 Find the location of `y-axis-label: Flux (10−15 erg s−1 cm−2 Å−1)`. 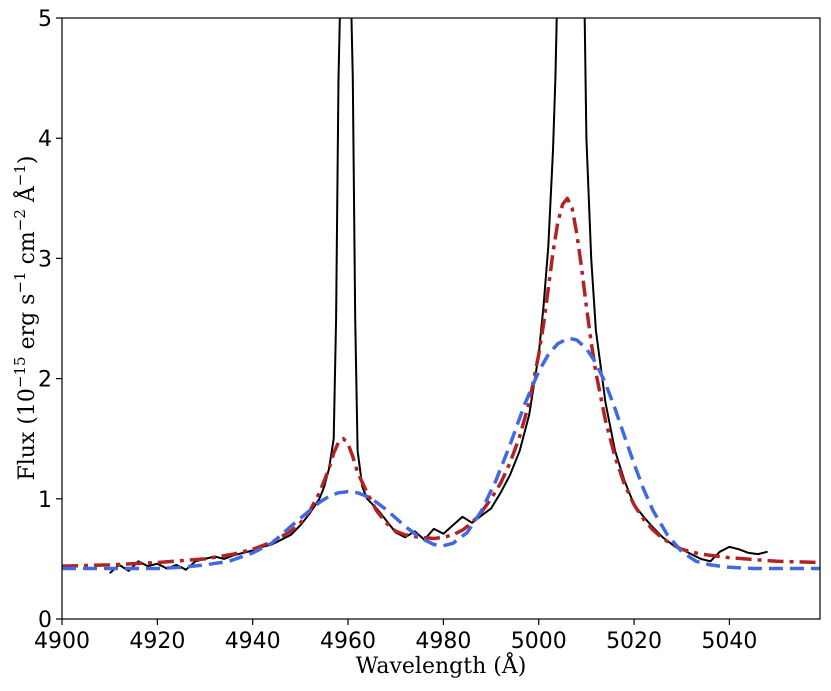

y-axis-label: Flux (10−15 erg s−1 cm−2 Å−1) is located at coordinates (25, 317).